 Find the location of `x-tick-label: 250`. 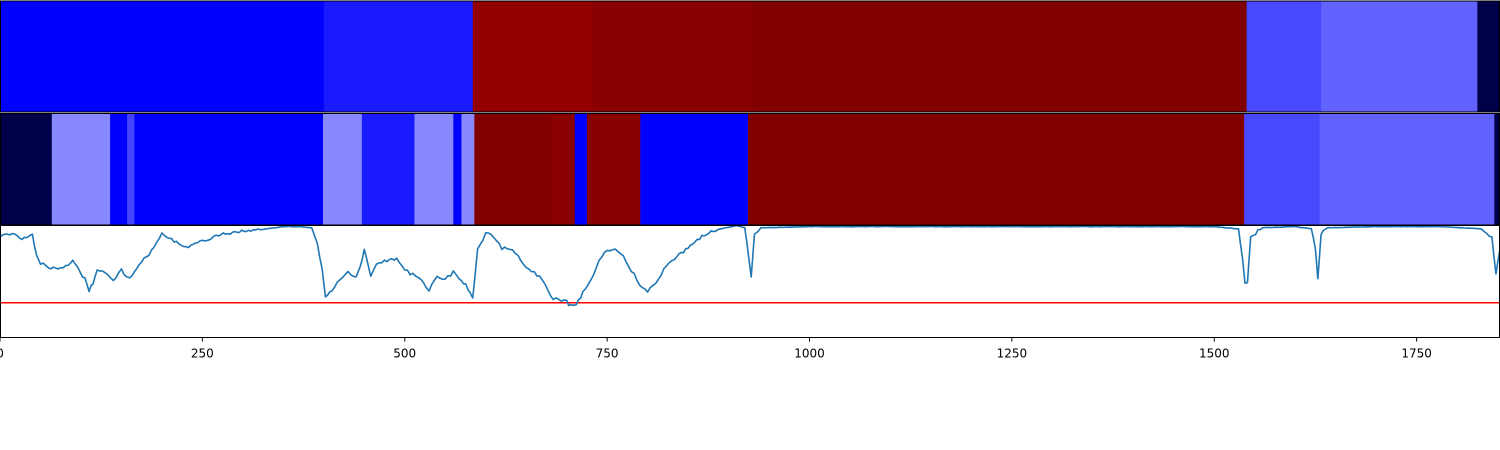

x-tick-label: 250 is located at coordinates (202, 354).